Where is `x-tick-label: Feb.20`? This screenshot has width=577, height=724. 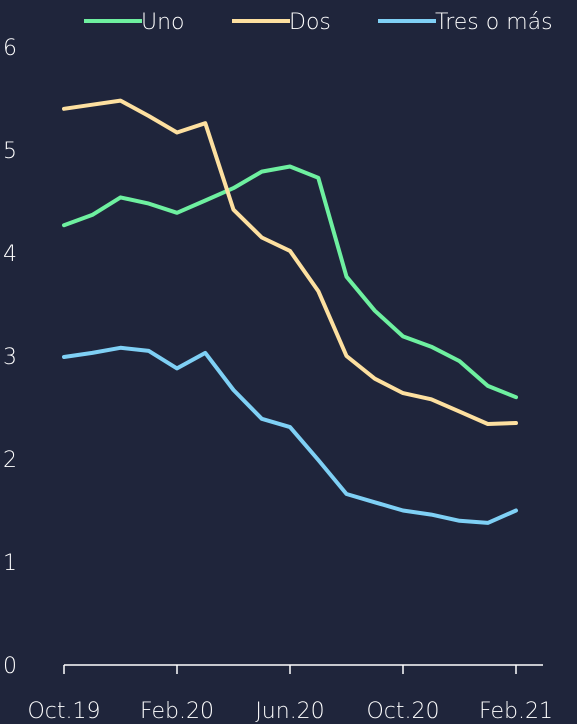
x-tick-label: Feb.20 is located at coordinates (177, 711).